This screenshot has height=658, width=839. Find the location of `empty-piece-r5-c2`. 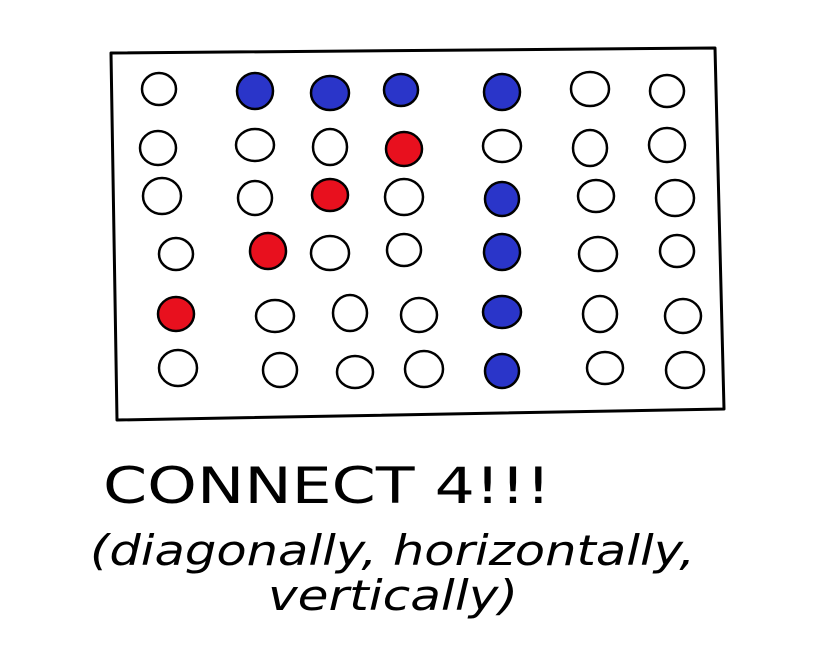

empty-piece-r5-c2 is located at coordinates (275, 316).